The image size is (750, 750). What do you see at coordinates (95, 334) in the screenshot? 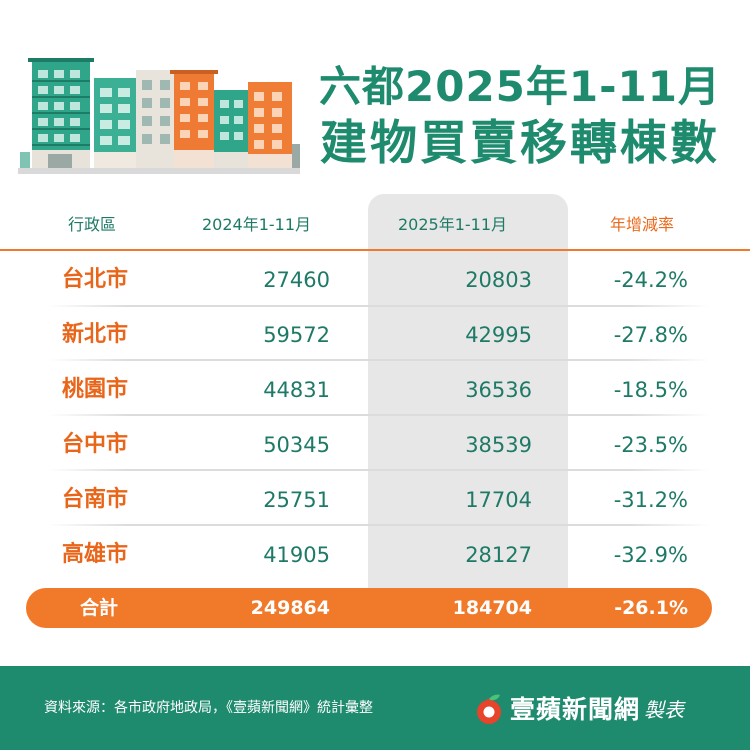
I see `row-city: 新北市` at bounding box center [95, 334].